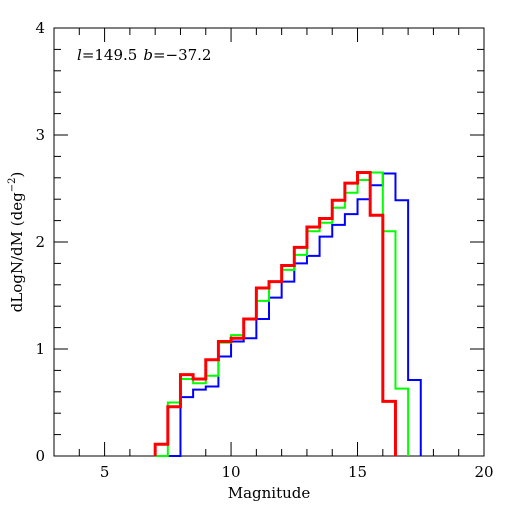 This screenshot has width=512, height=512. I want to click on field-annotation: l=149.5 b=−37.2, so click(144, 55).